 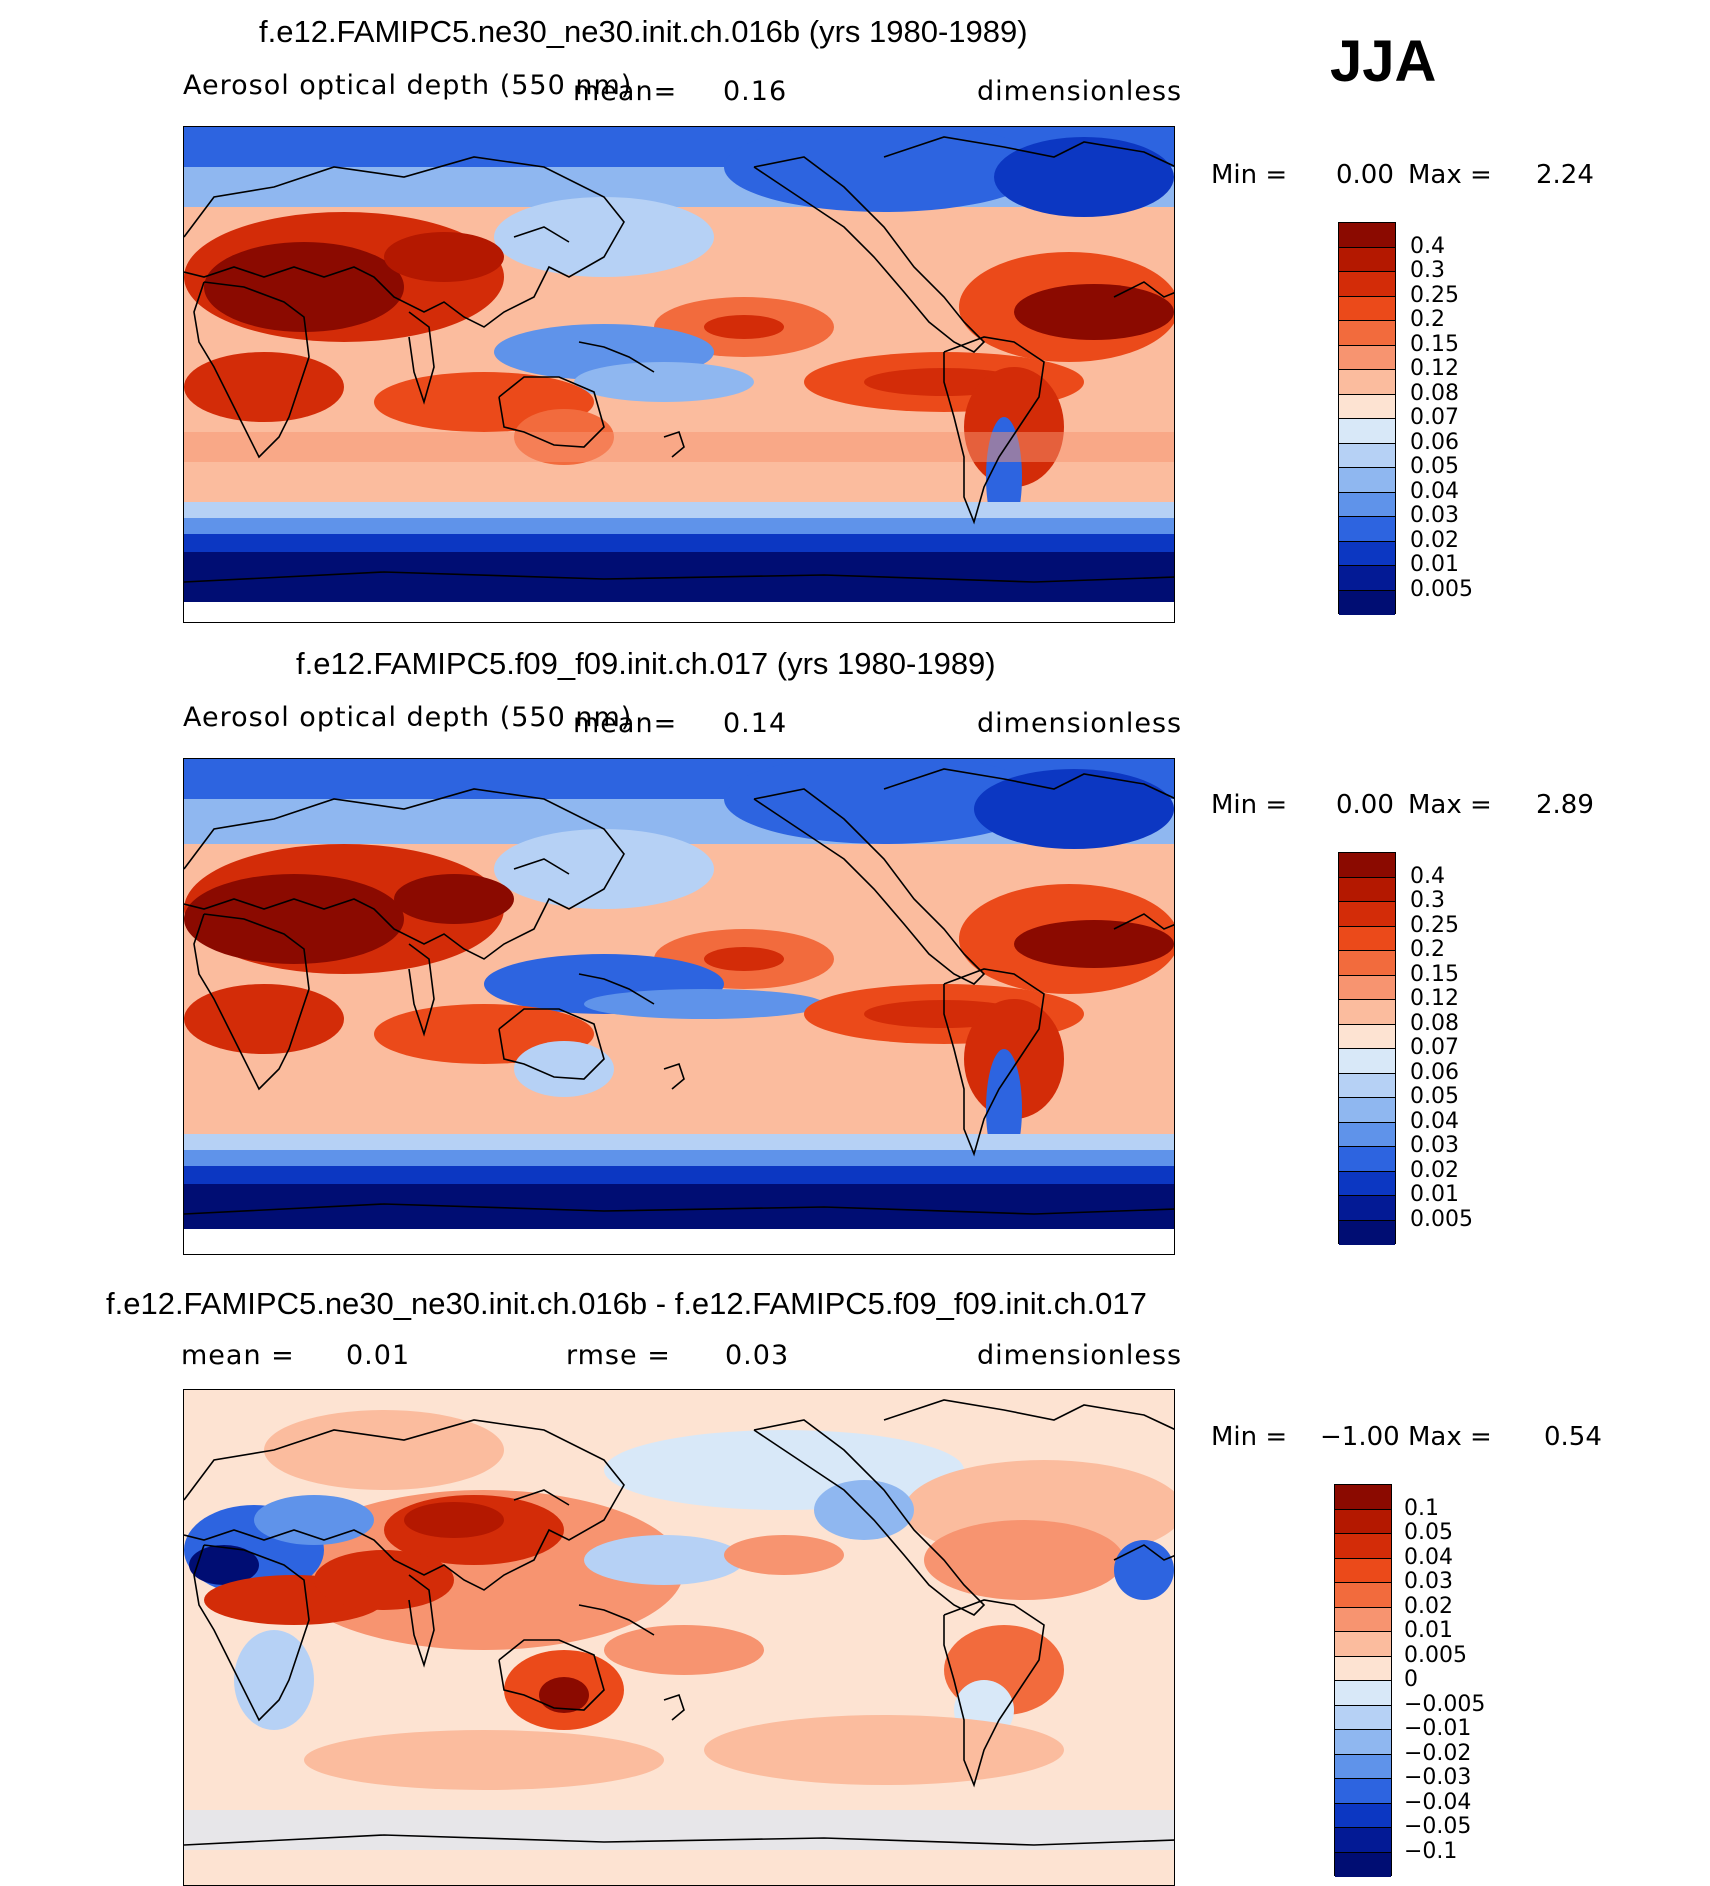 I want to click on panel-3-mean-label: mean =, so click(x=238, y=1355).